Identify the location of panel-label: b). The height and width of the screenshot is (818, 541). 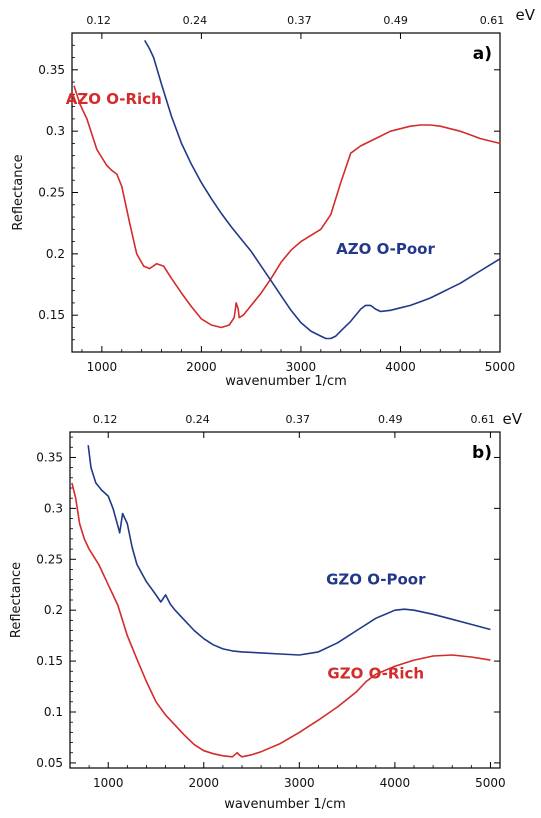
(482, 453).